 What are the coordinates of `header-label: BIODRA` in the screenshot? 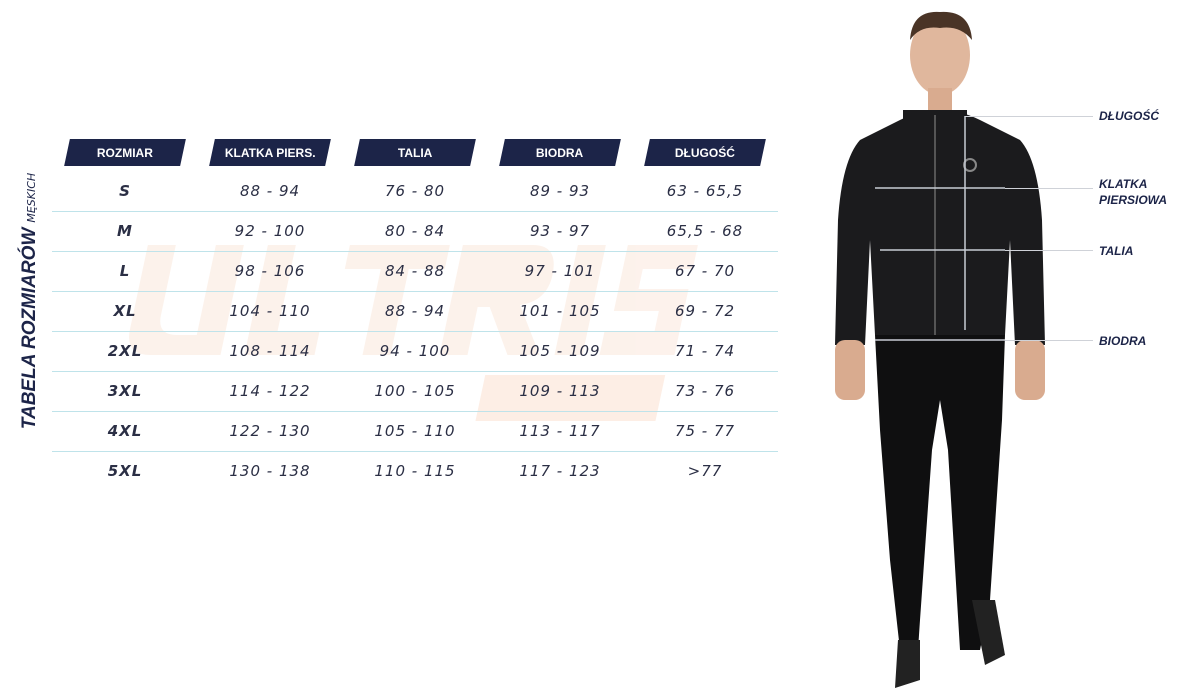 It's located at (560, 152).